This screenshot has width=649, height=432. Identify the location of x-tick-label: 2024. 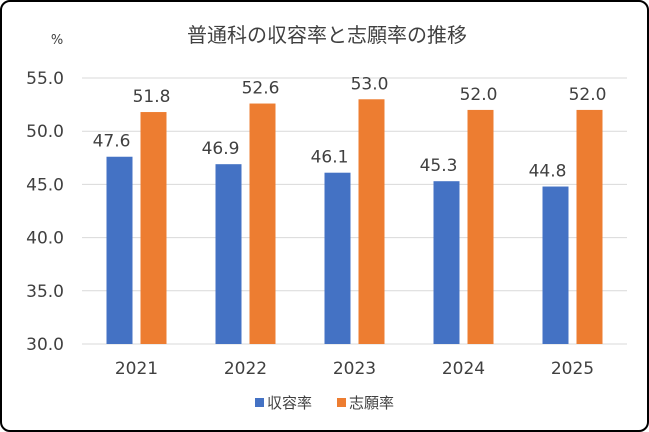
(463, 369).